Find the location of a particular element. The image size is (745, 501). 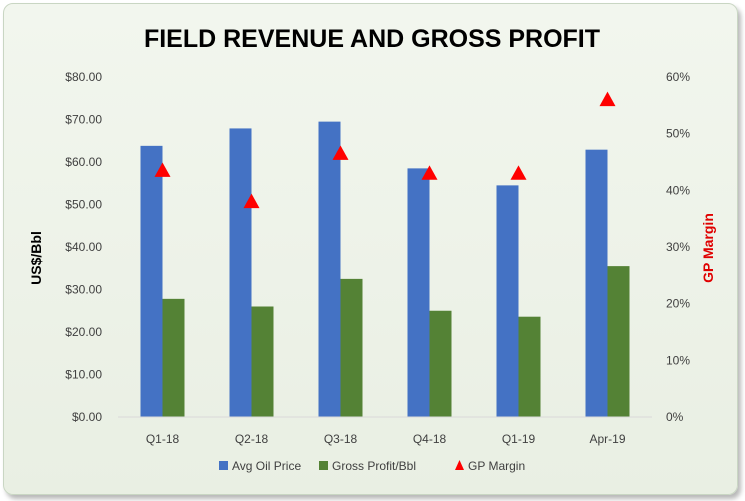

y-tick-label: $40.00 is located at coordinates (83, 247).